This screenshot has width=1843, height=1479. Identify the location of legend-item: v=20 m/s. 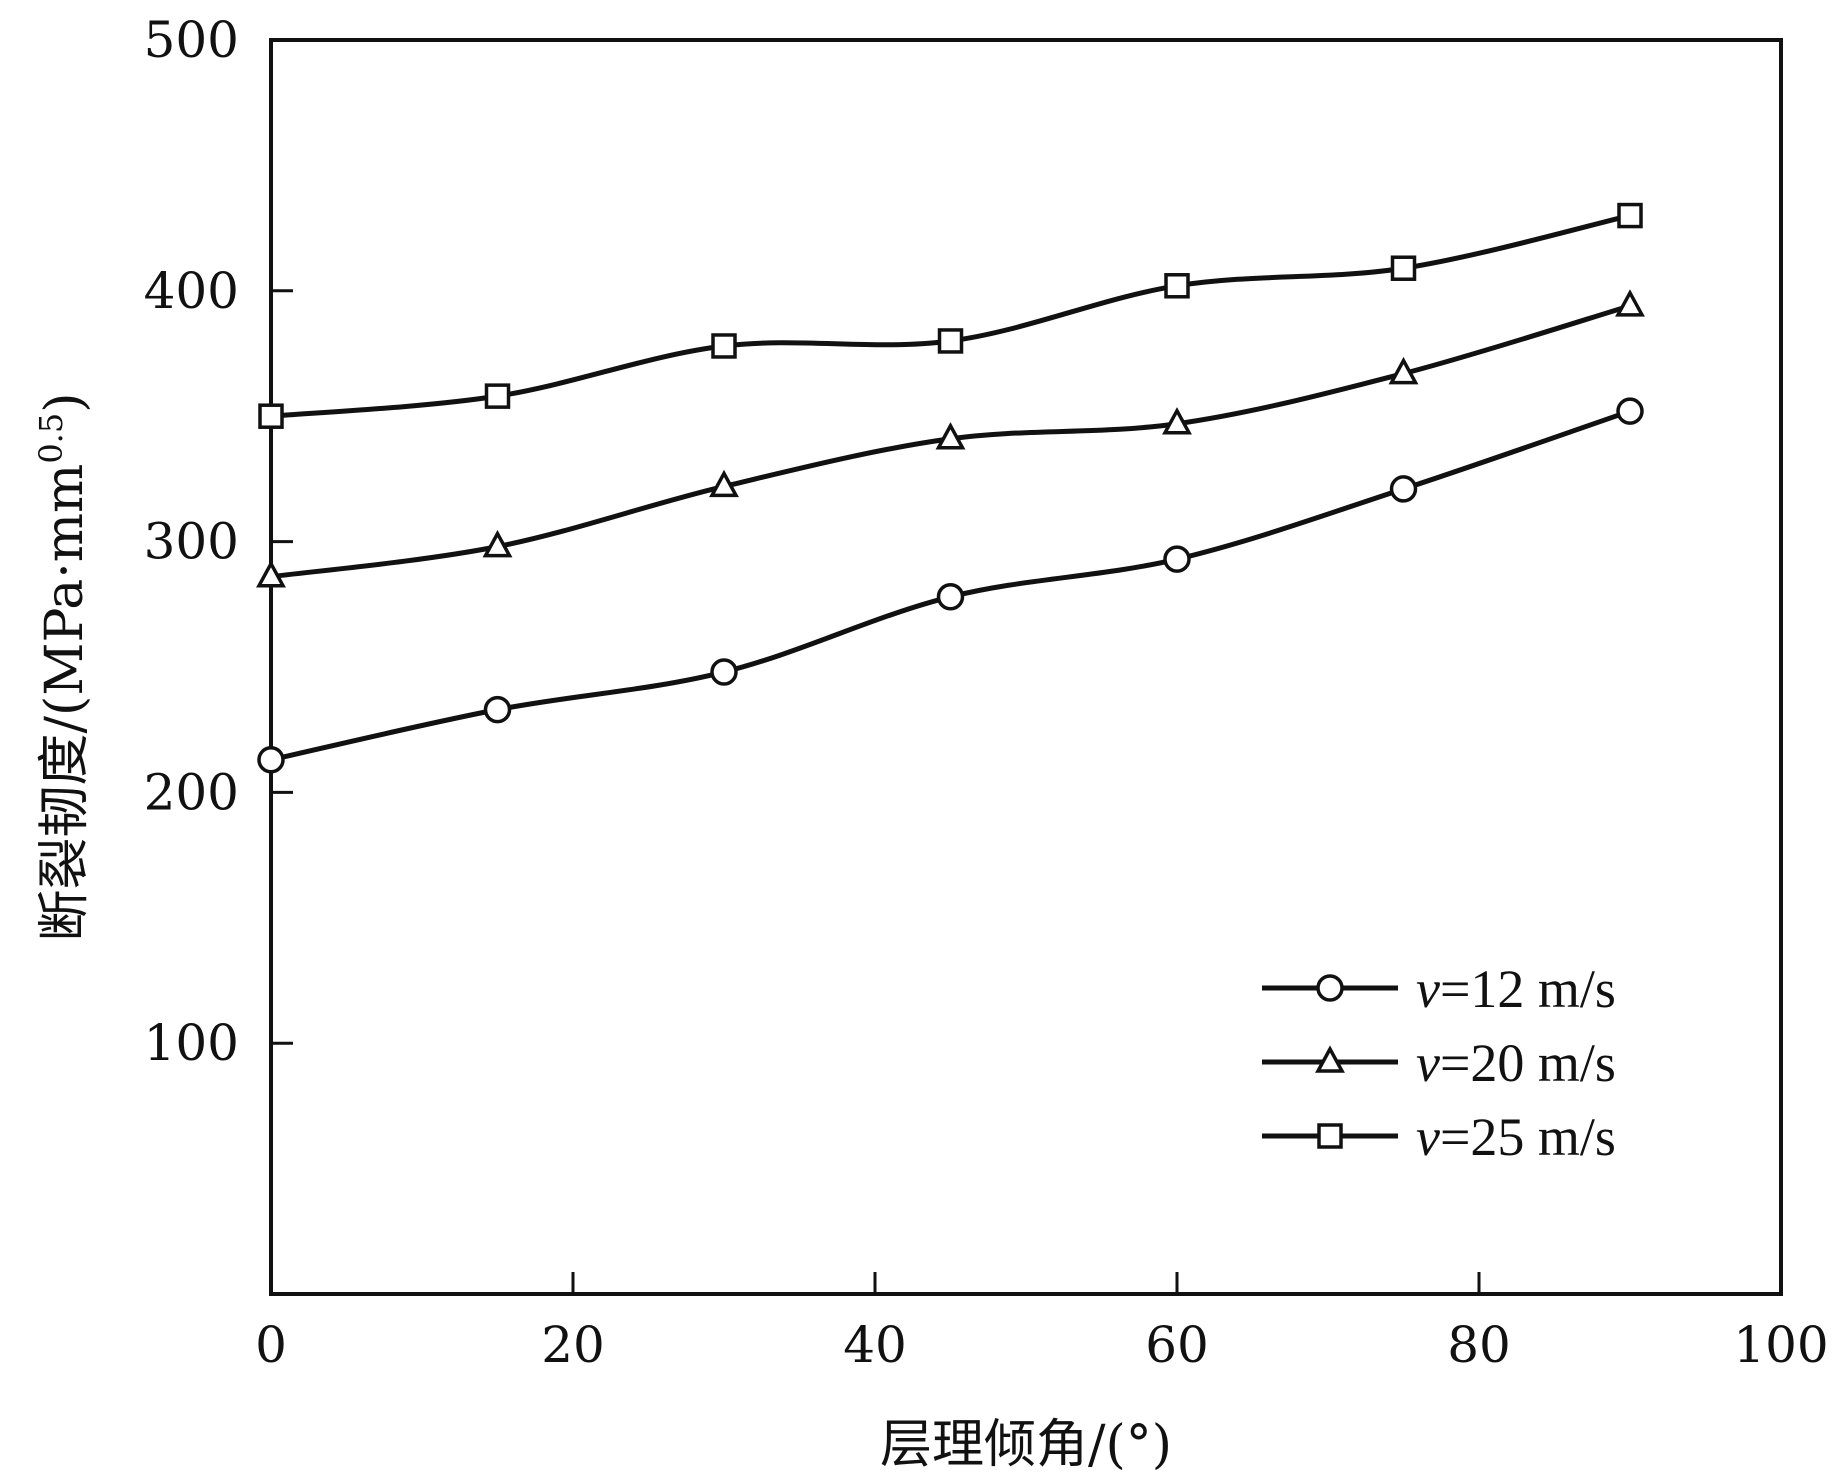
(1439, 1063).